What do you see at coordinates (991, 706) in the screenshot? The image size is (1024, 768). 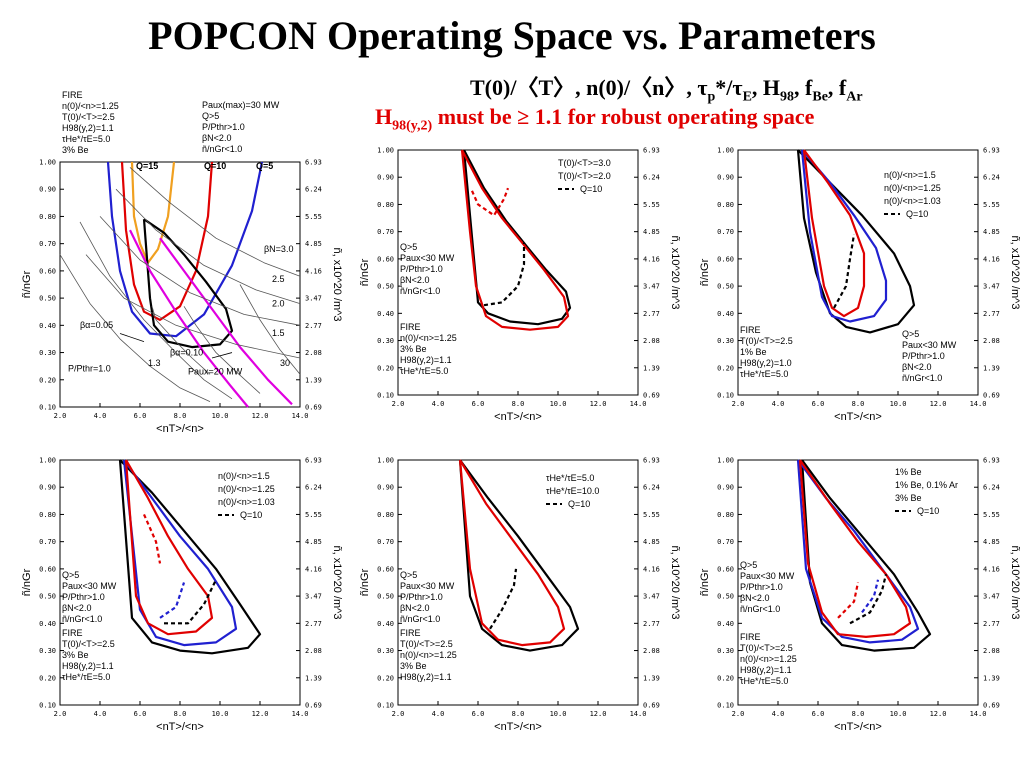 I see `right-tick-label: 0.69` at bounding box center [991, 706].